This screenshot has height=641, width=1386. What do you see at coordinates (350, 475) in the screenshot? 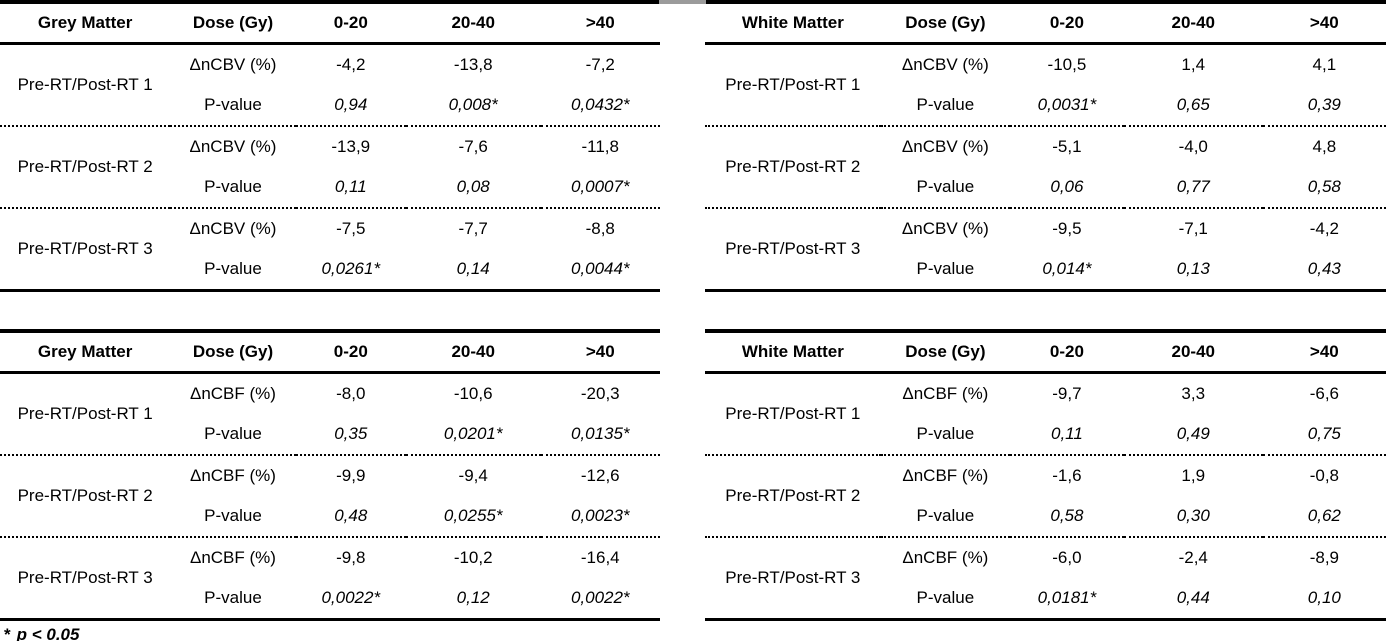
I see `metric-value: -9,9` at bounding box center [350, 475].